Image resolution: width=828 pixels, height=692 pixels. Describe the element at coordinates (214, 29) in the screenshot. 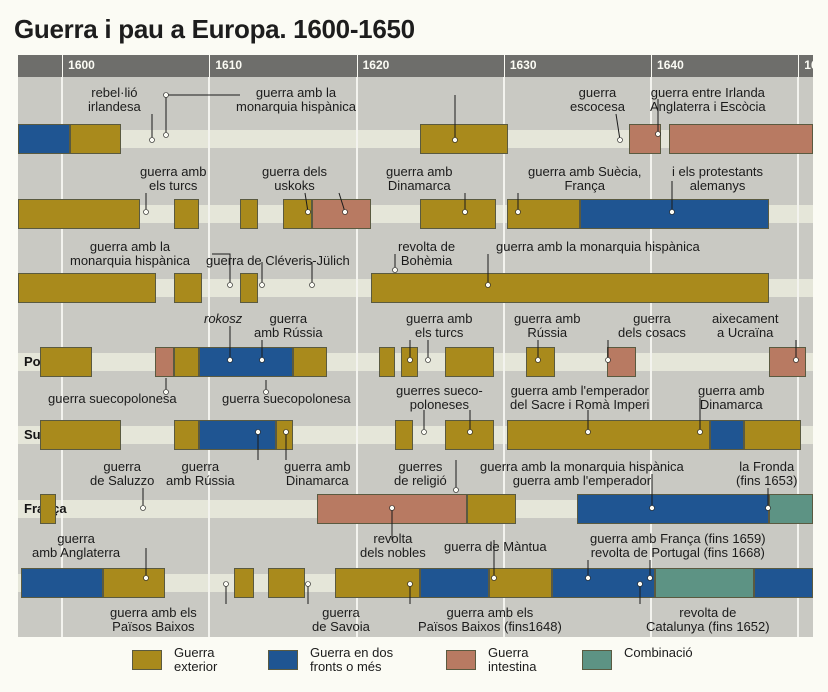

I see `chart-title: Guerra i pau a Europa. 1600-1650` at that location.